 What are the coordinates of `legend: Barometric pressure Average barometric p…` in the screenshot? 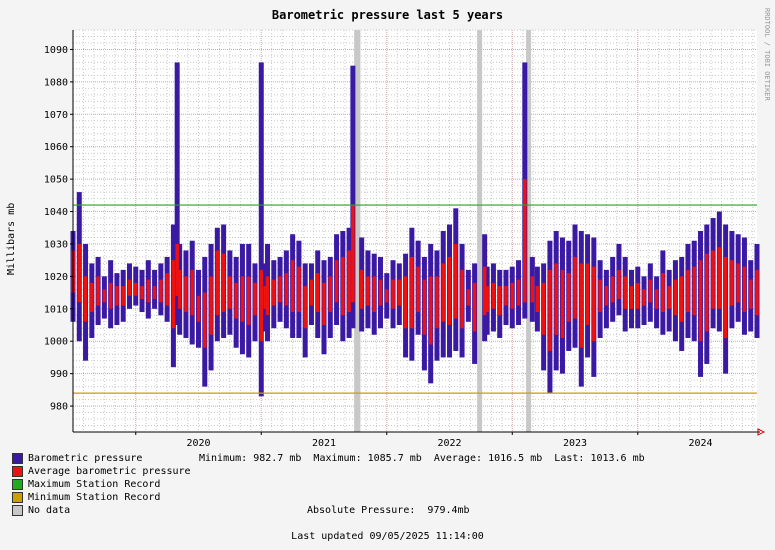 It's located at (101, 484).